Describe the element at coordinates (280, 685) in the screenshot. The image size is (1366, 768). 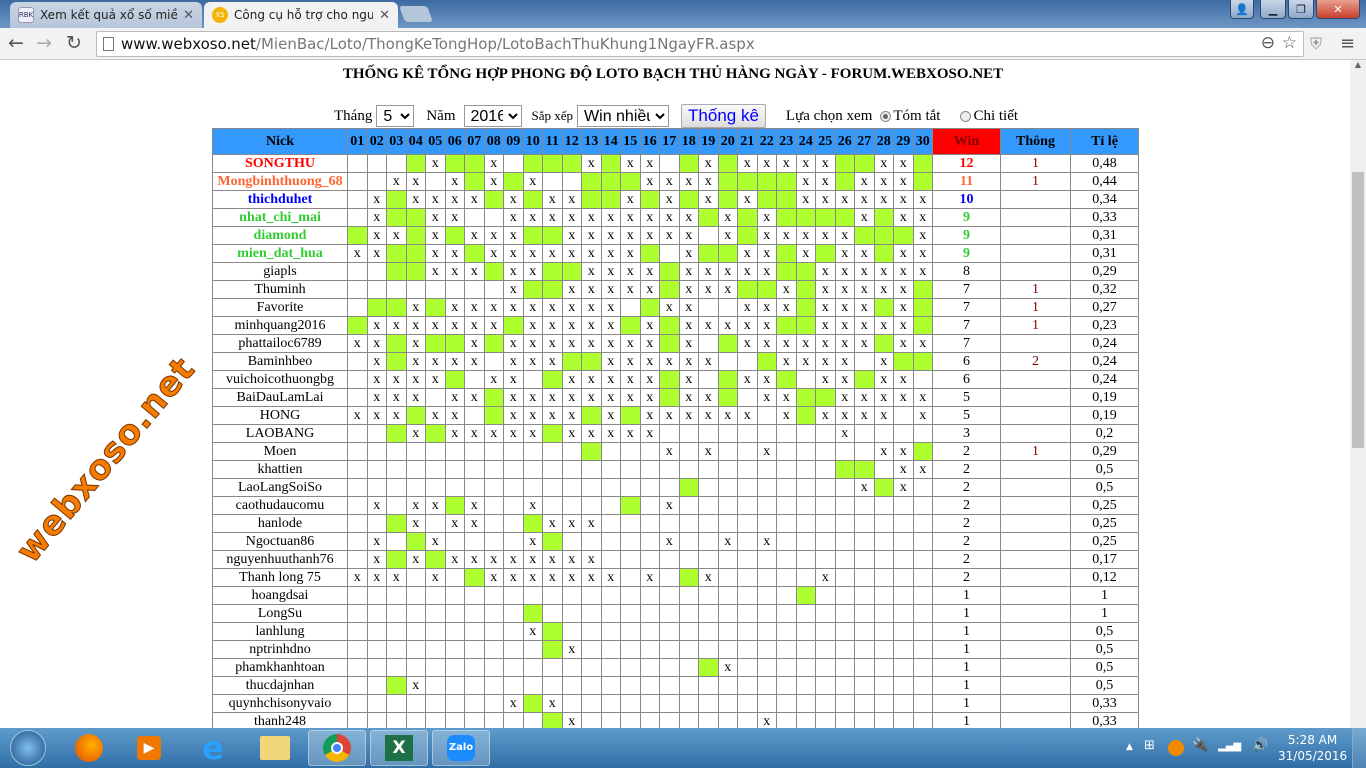
I see `nick-cell: thucdajnhan` at that location.